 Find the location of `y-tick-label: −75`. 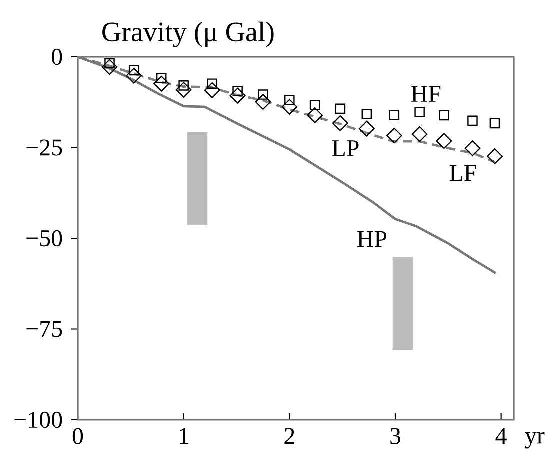

y-tick-label: −75 is located at coordinates (44, 329).